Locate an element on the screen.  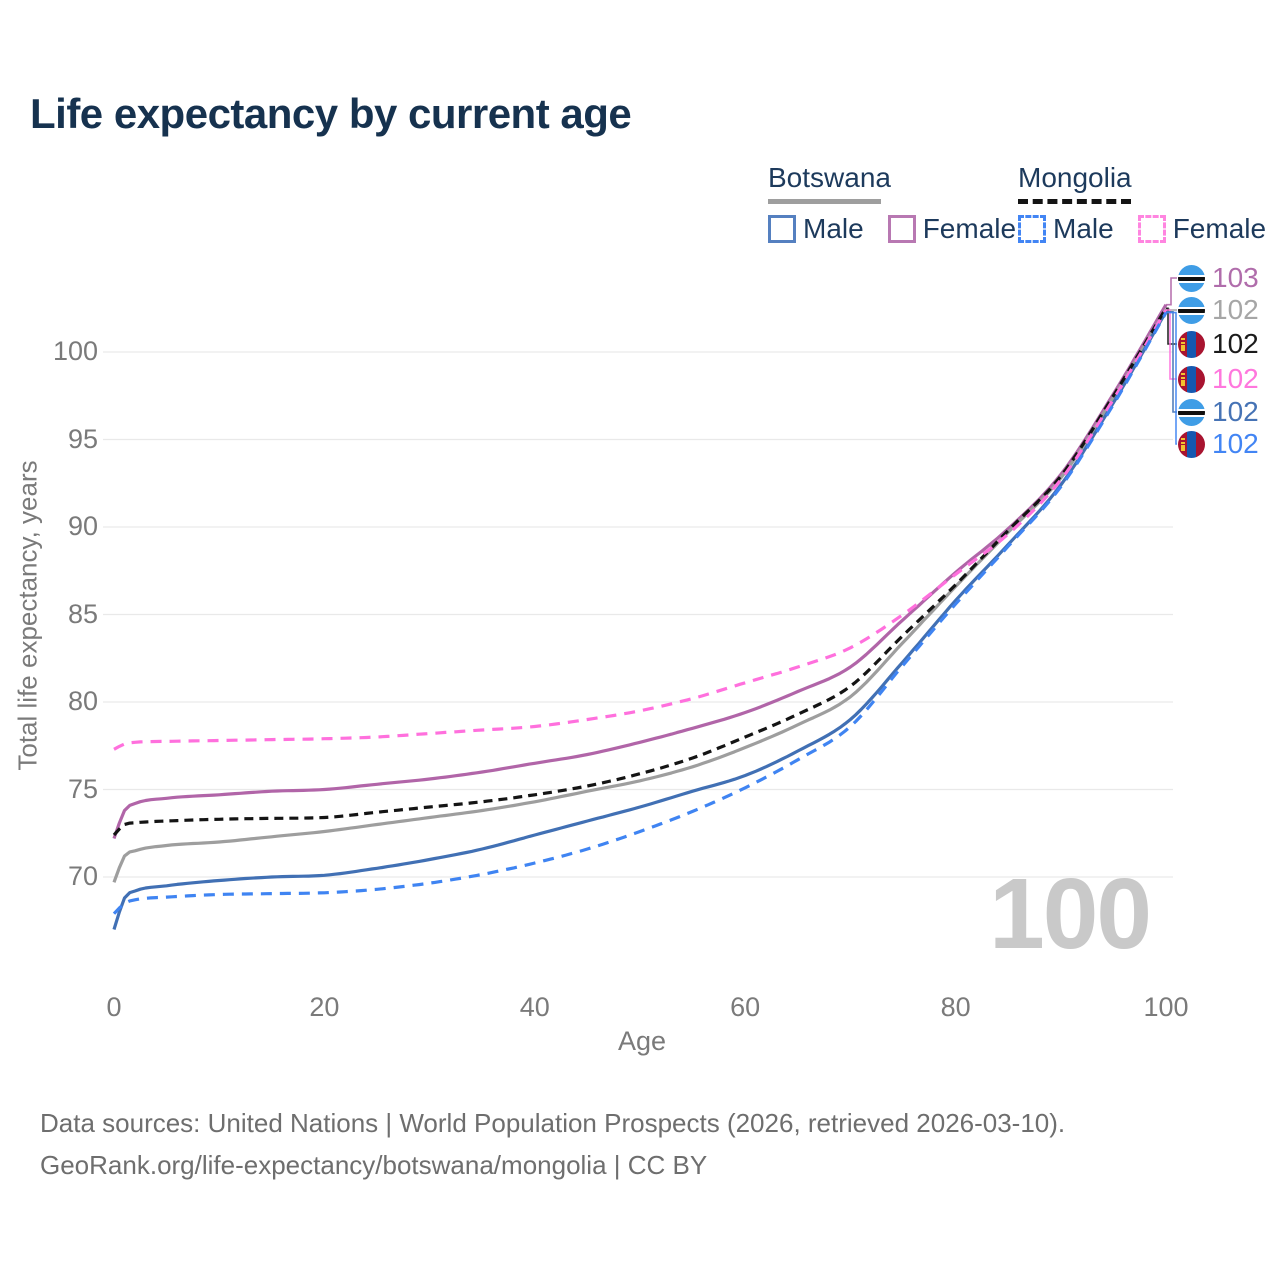
legend-group-botswana: Botswana Male Female is located at coordinates (892, 203).